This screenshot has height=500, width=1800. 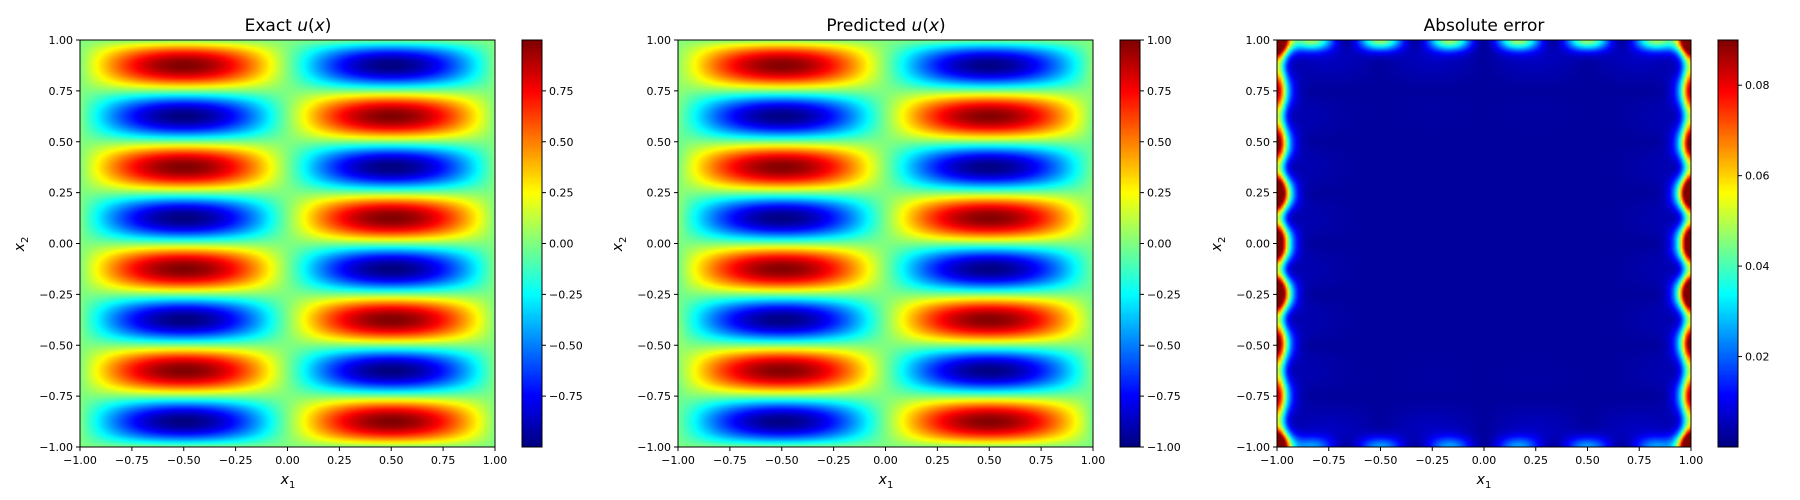 I want to click on colorbar-tick-label: 0.08, so click(x=1757, y=85).